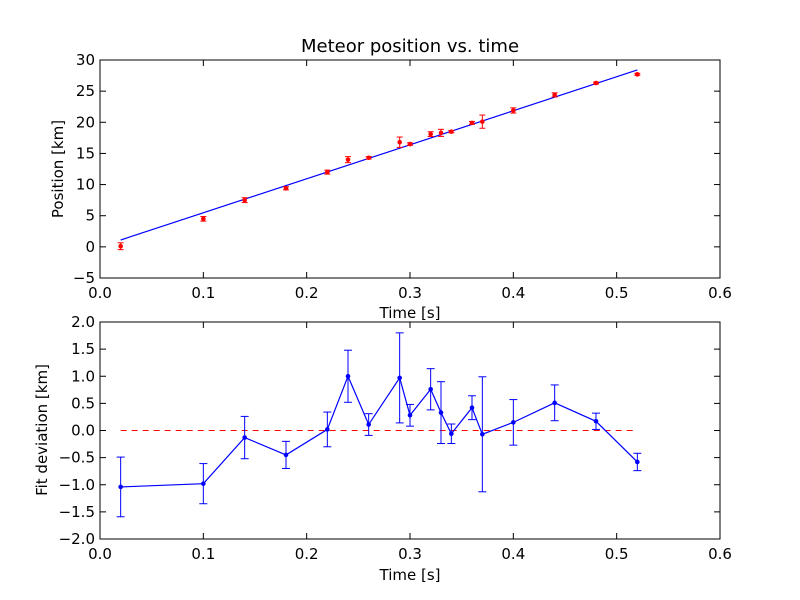 Image resolution: width=800 pixels, height=600 pixels. What do you see at coordinates (410, 46) in the screenshot?
I see `position-chart-title: Meteor position vs. time` at bounding box center [410, 46].